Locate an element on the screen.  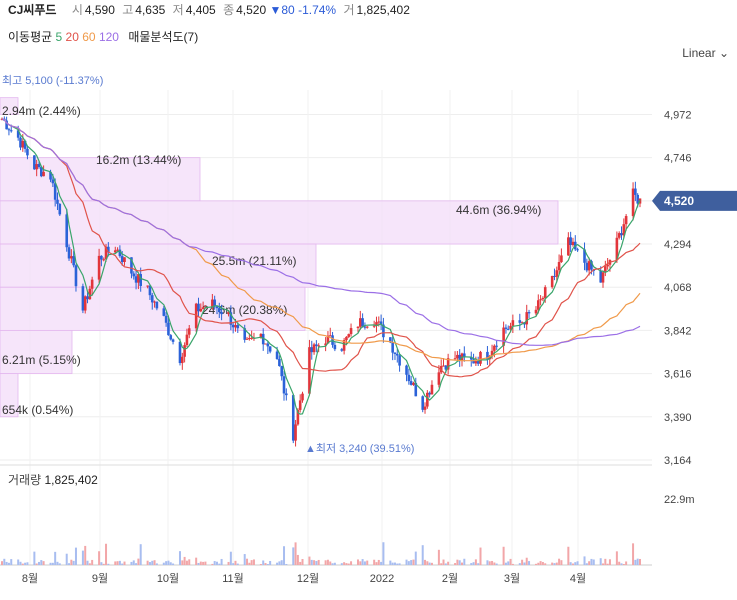
stock-name: CJ씨푸드 is located at coordinates (32, 10).